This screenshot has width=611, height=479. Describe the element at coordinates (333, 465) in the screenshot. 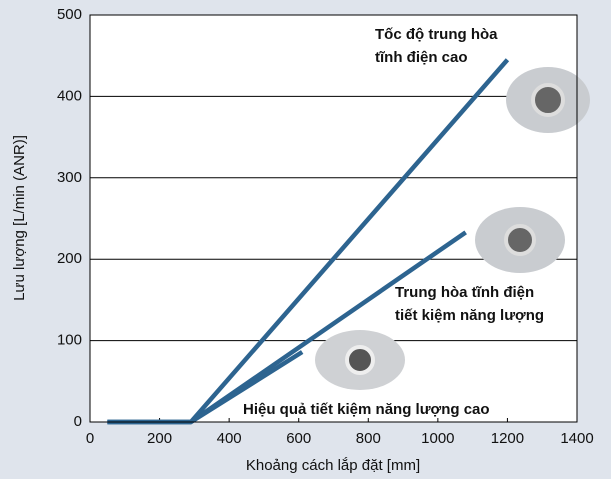

I see `x-axis-label: Khoảng cách lắp đặt [mm]` at that location.